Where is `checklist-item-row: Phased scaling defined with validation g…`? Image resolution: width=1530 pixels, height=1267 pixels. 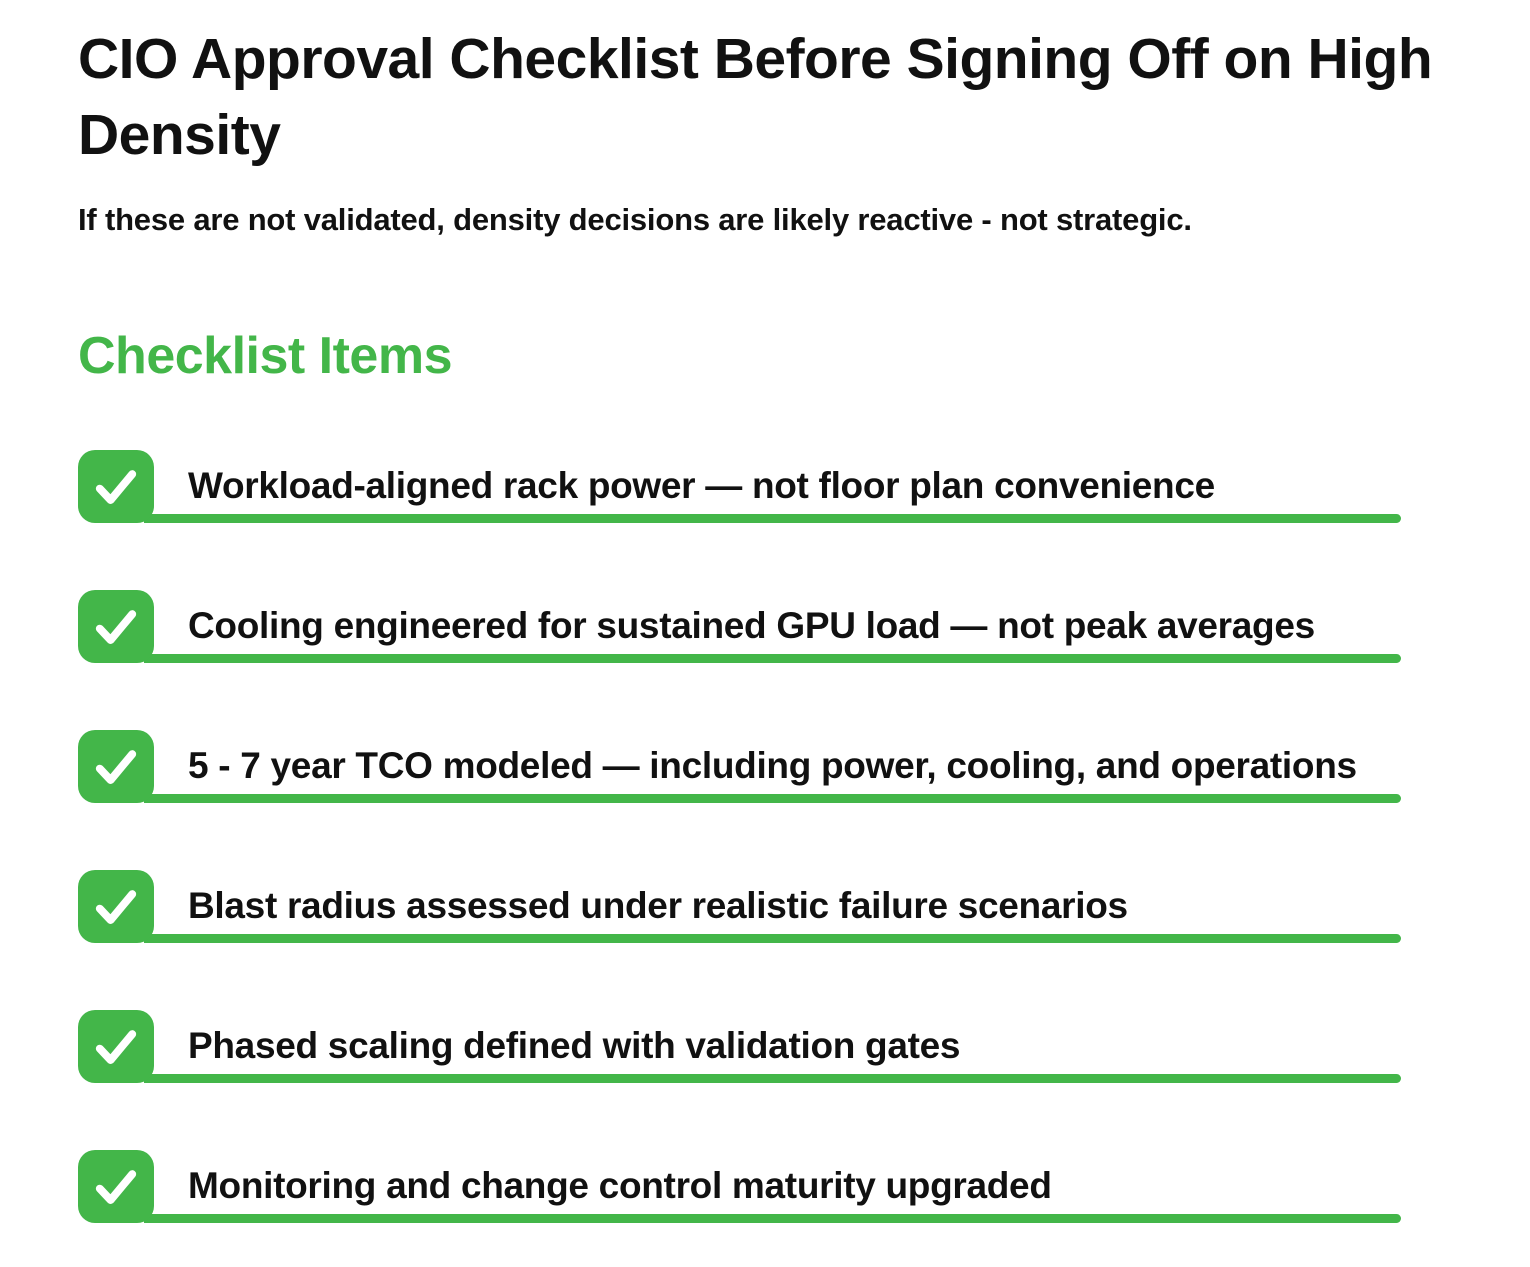 checklist-item-row: Phased scaling defined with validation g… is located at coordinates (739, 1046).